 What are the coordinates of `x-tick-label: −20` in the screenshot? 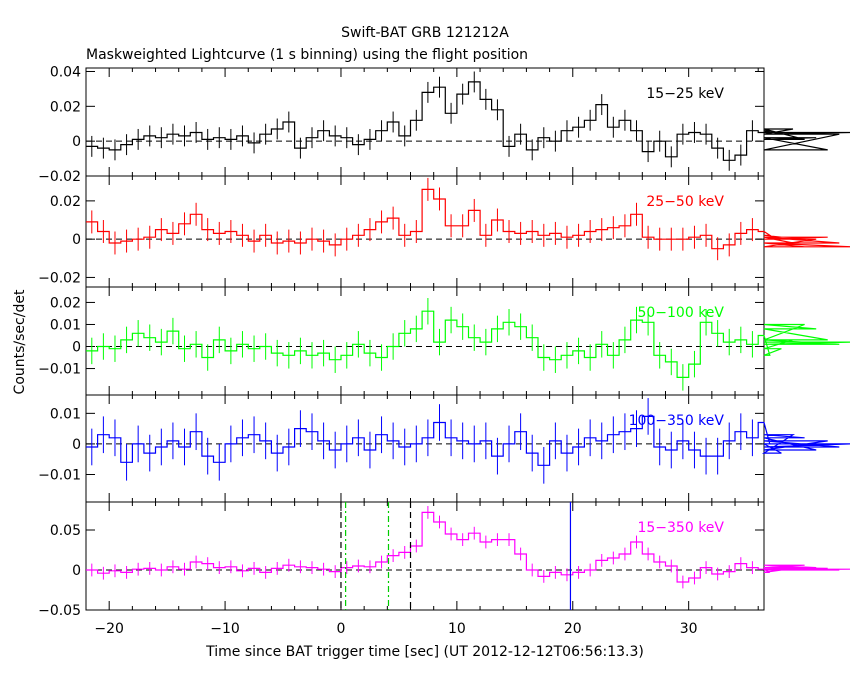 It's located at (109, 629).